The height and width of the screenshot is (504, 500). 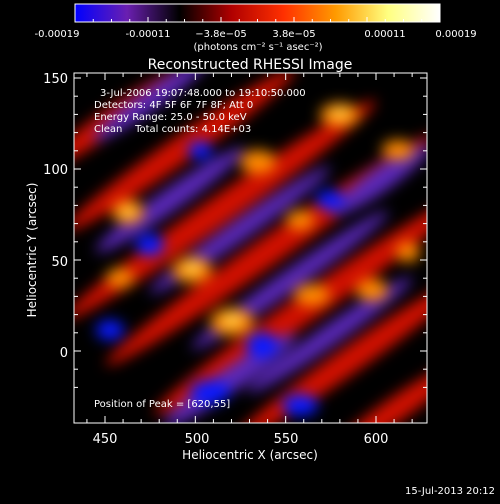 I want to click on x-tick-label: 500, so click(x=197, y=439).